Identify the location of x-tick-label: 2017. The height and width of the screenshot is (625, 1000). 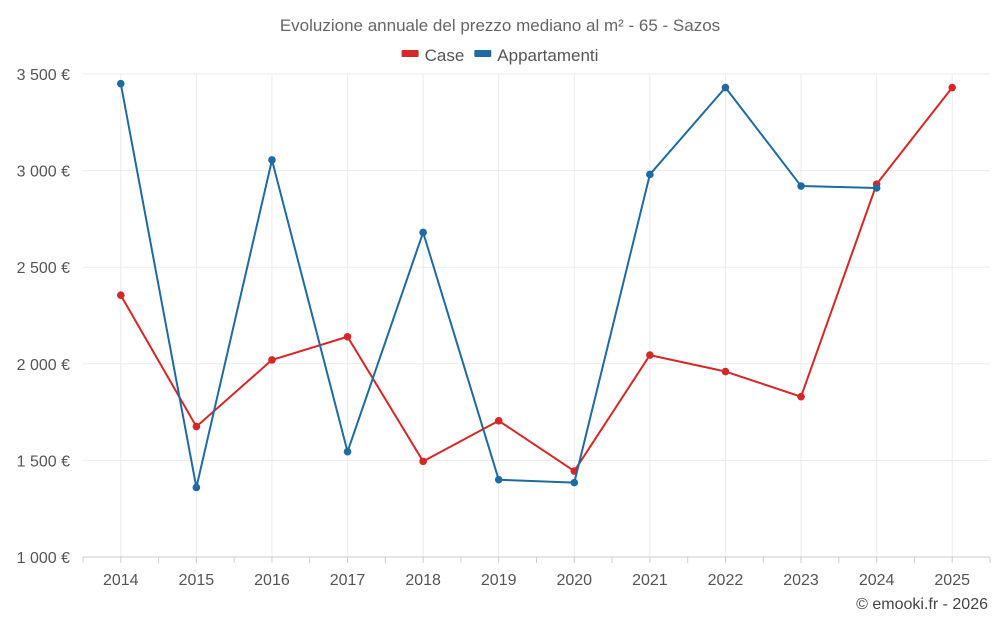
(348, 580).